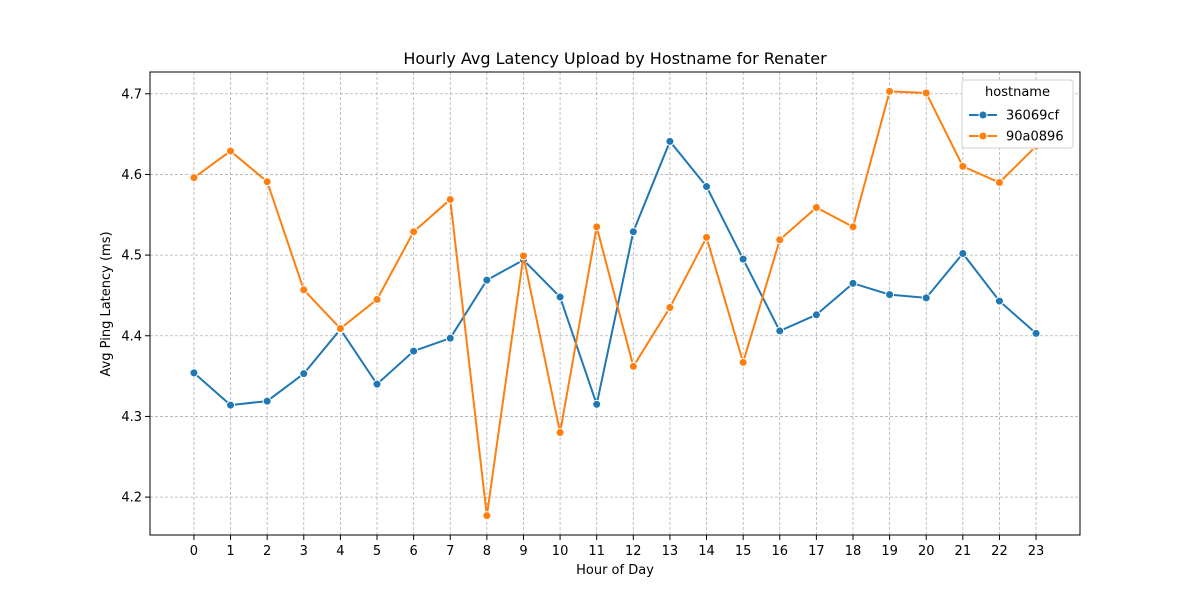  What do you see at coordinates (999, 551) in the screenshot?
I see `x-tick-label: 22` at bounding box center [999, 551].